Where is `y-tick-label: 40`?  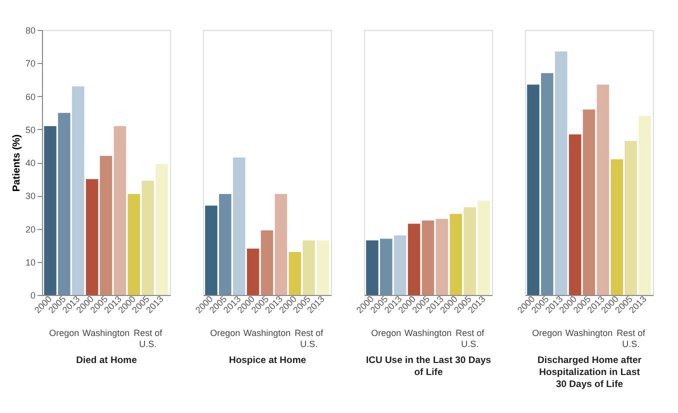
y-tick-label: 40 is located at coordinates (30, 163).